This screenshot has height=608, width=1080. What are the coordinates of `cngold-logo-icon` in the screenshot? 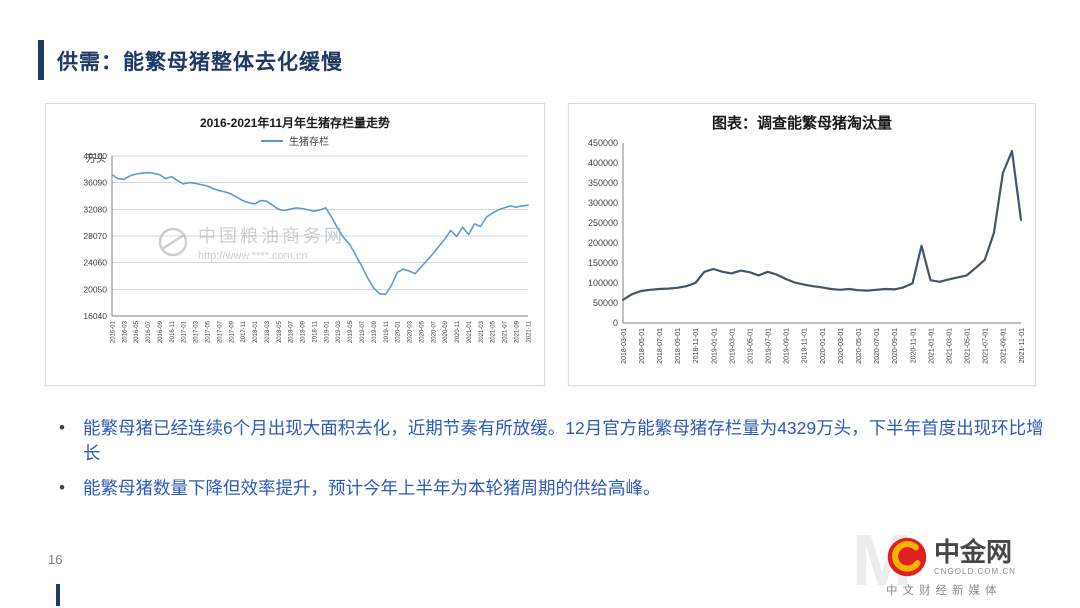 It's located at (907, 557).